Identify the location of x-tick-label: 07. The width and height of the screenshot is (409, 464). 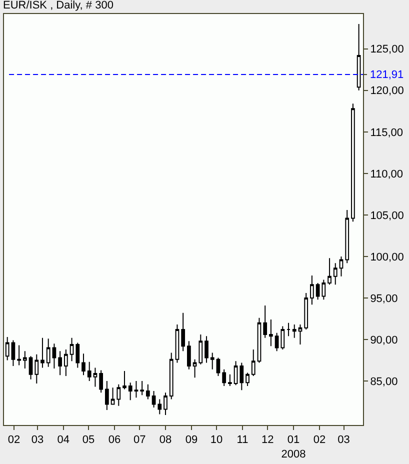
(139, 440).